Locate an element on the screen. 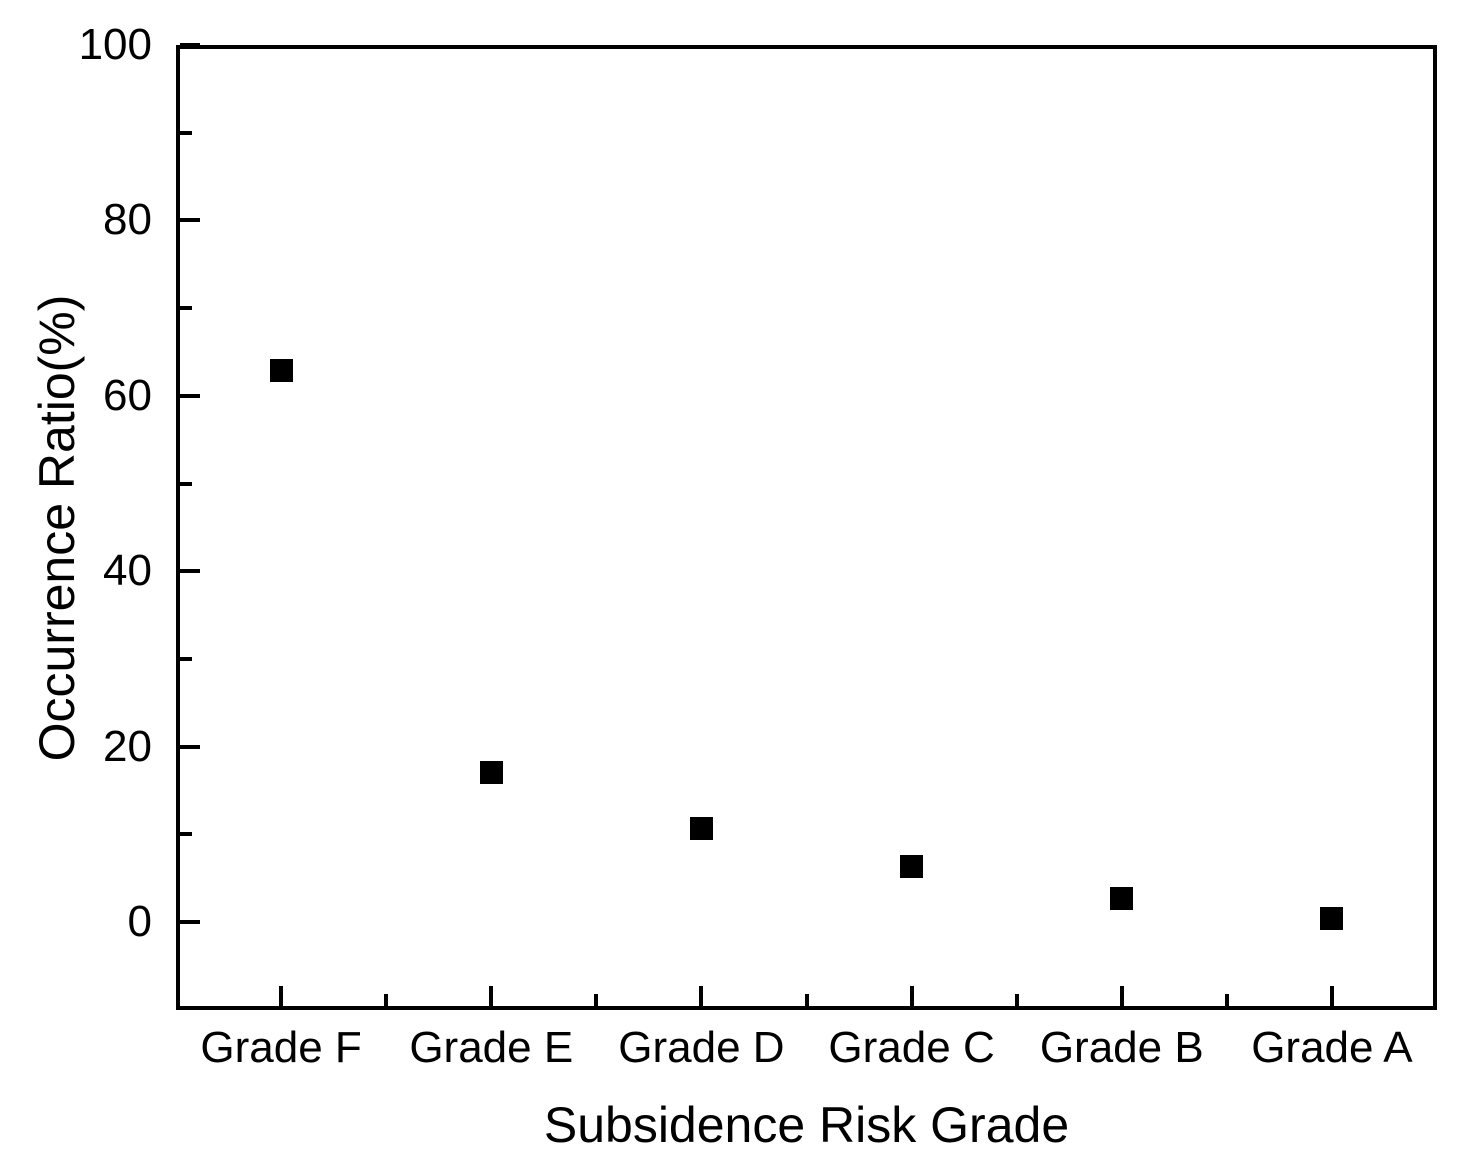  data-point-grade-a is located at coordinates (1332, 918).